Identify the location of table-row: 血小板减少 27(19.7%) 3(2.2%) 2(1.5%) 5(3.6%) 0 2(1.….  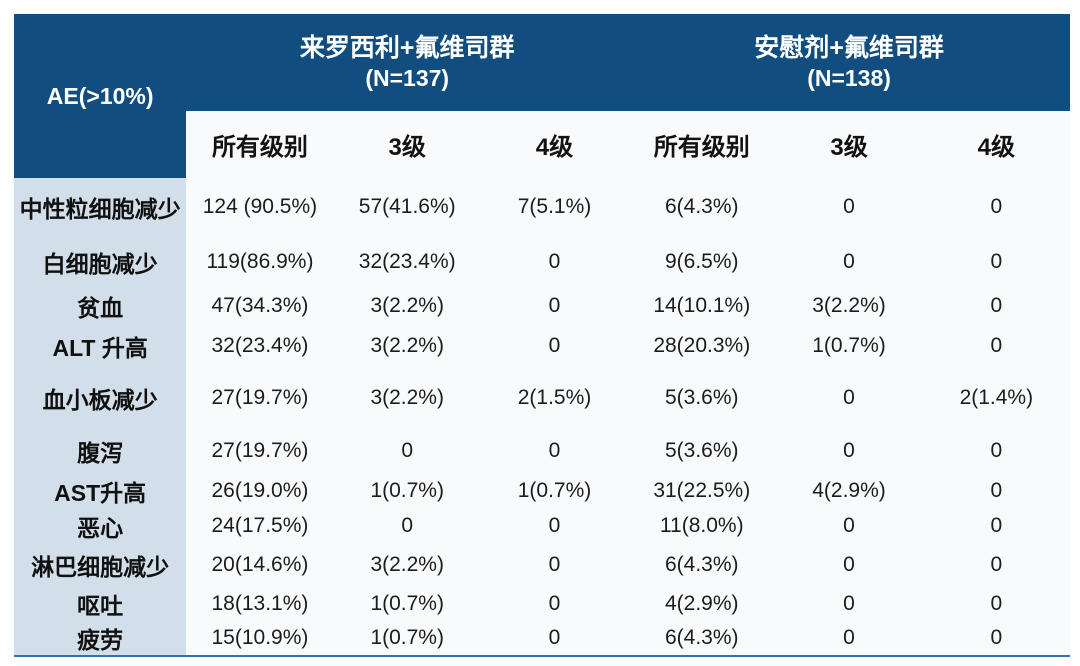
(542, 398).